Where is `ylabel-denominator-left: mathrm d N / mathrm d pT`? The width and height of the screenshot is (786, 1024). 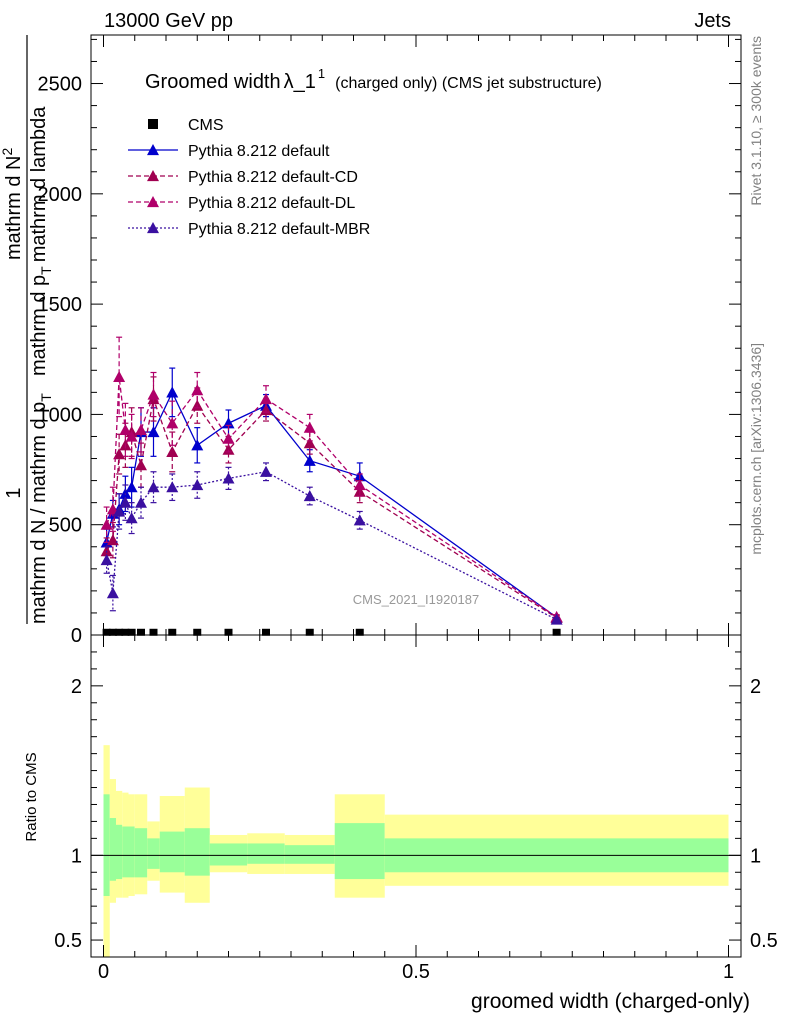 ylabel-denominator-left: mathrm d N / mathrm d pT is located at coordinates (41, 508).